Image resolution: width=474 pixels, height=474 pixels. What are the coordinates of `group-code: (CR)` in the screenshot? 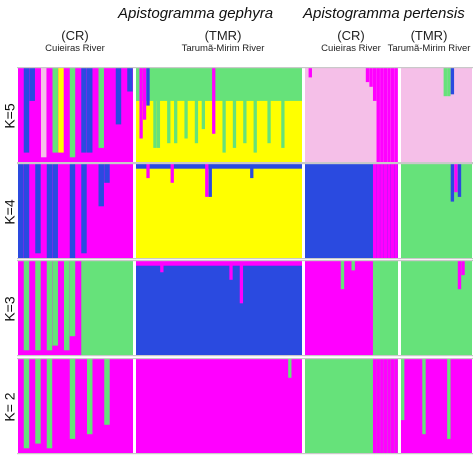 It's located at (351, 35).